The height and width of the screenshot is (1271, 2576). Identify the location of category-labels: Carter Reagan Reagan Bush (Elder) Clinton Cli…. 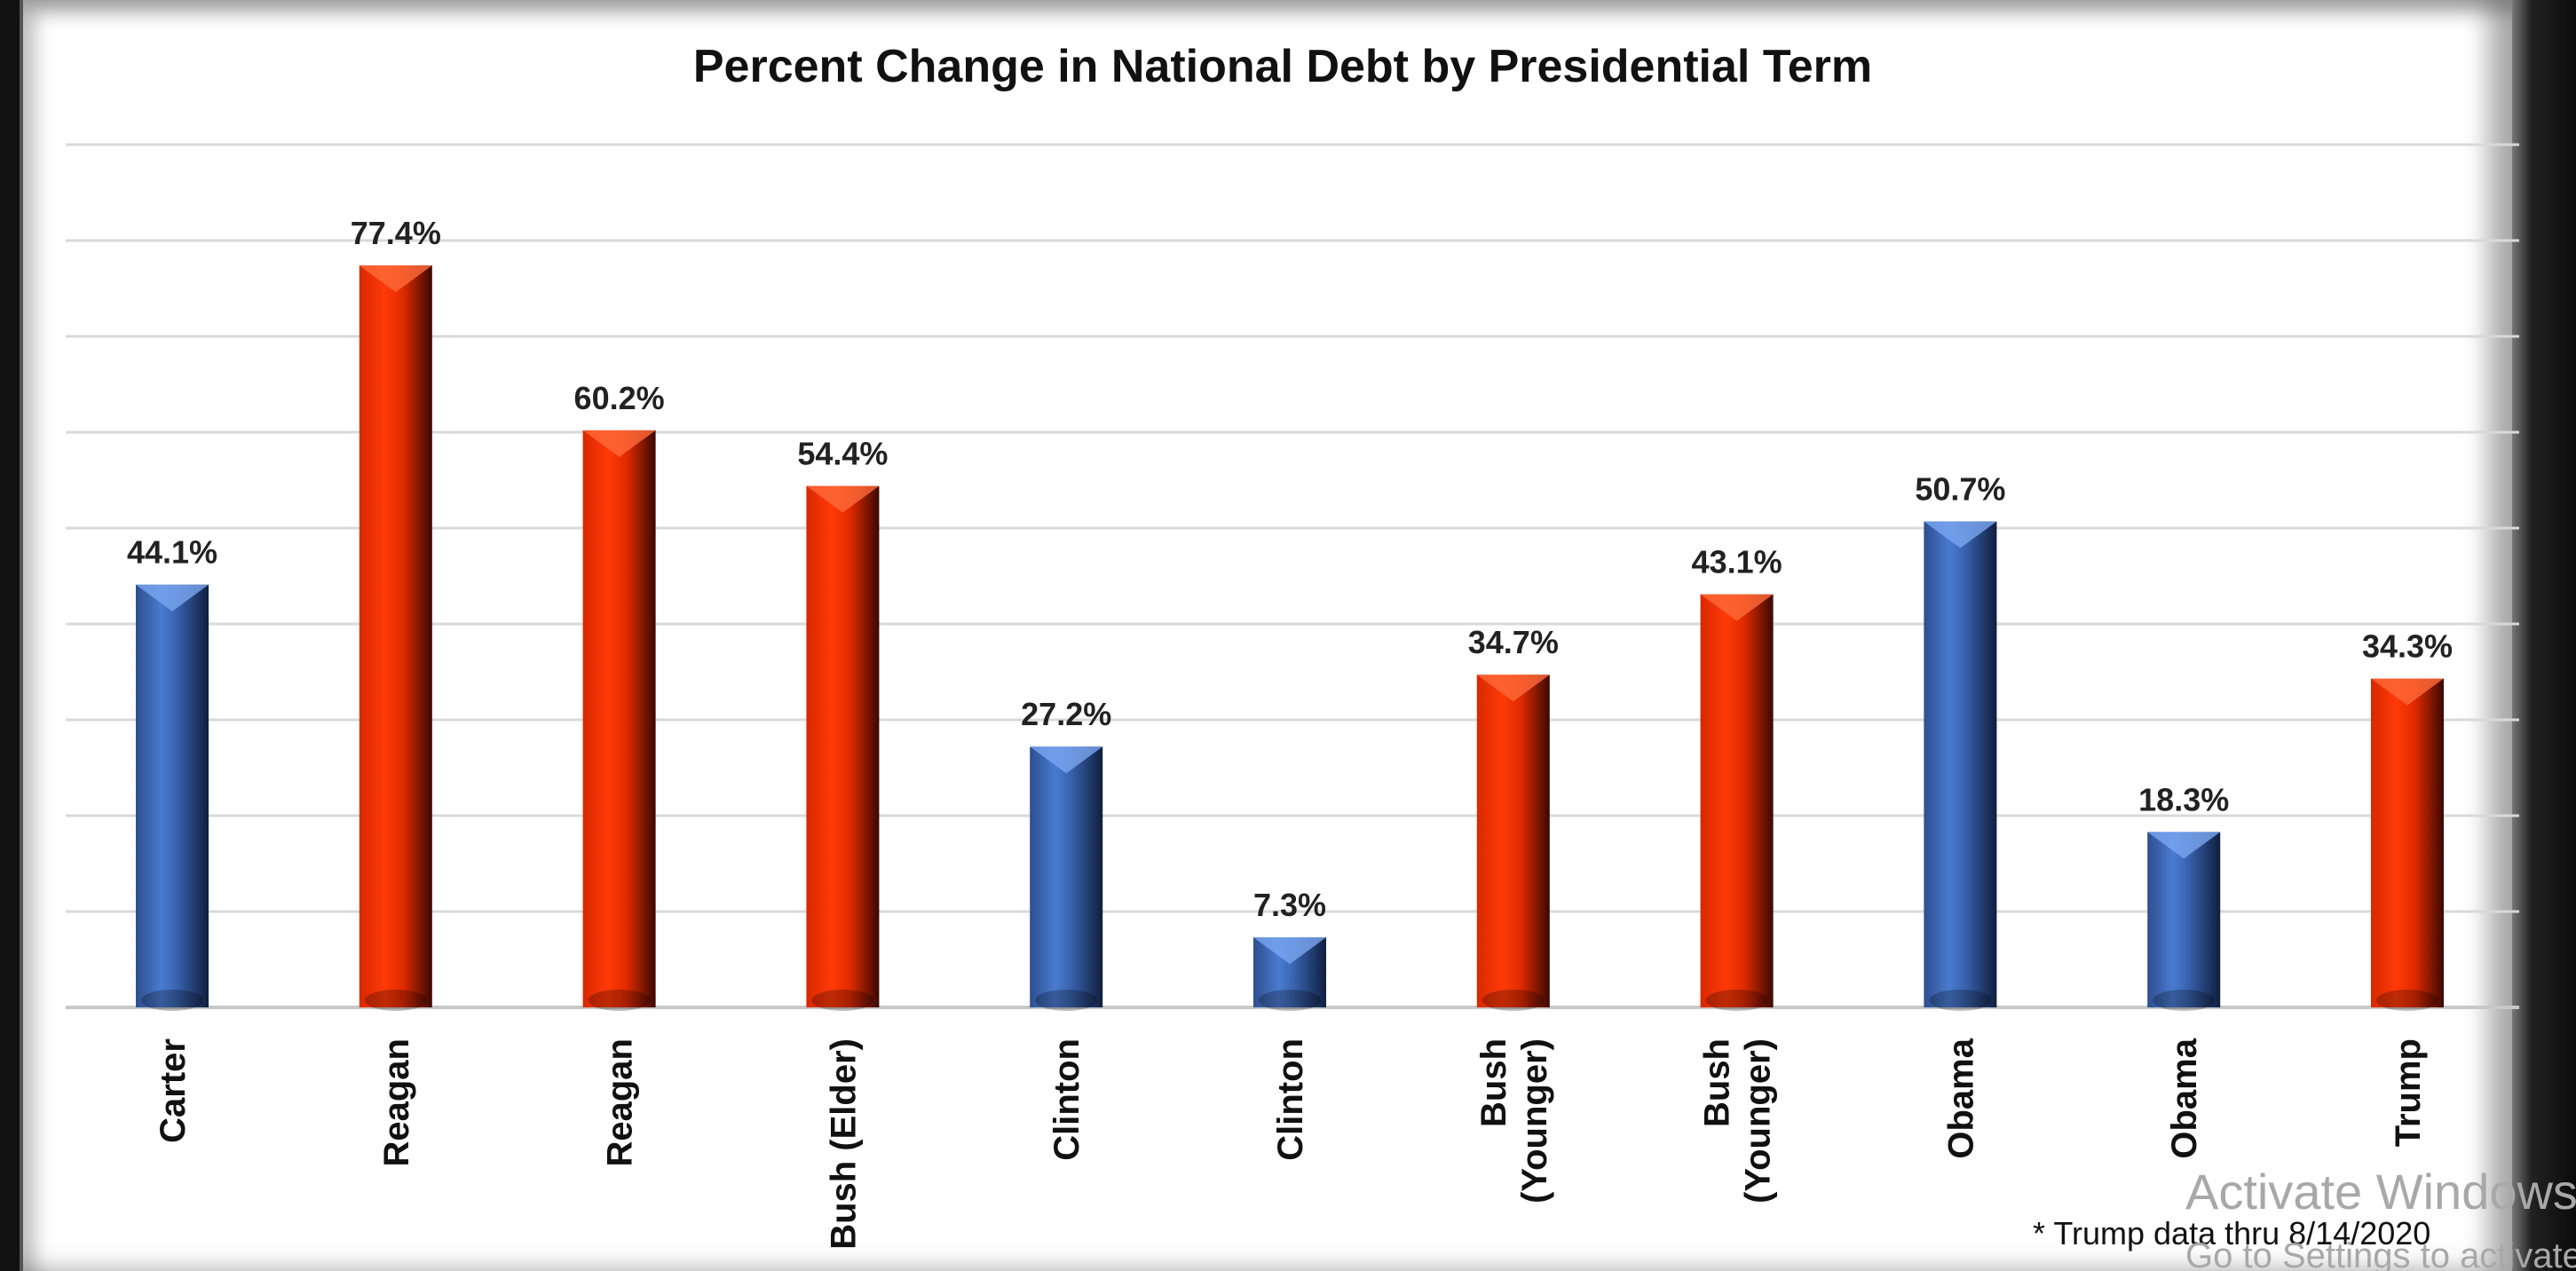
(1291, 1144).